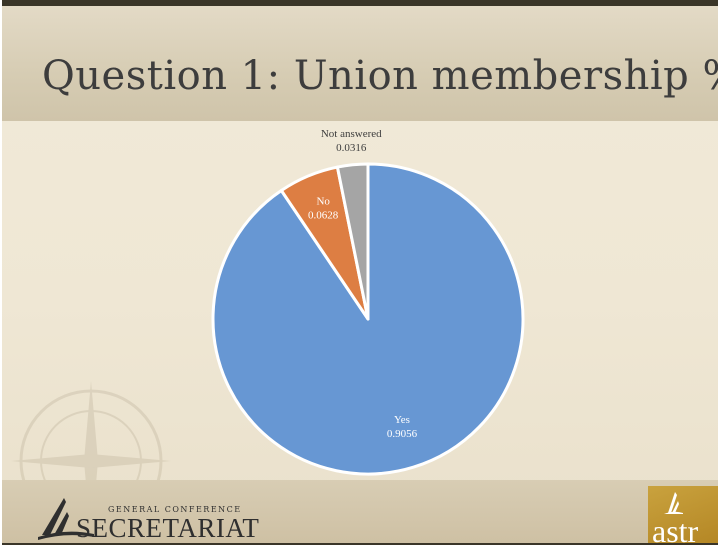  I want to click on footer-band, so click(360, 511).